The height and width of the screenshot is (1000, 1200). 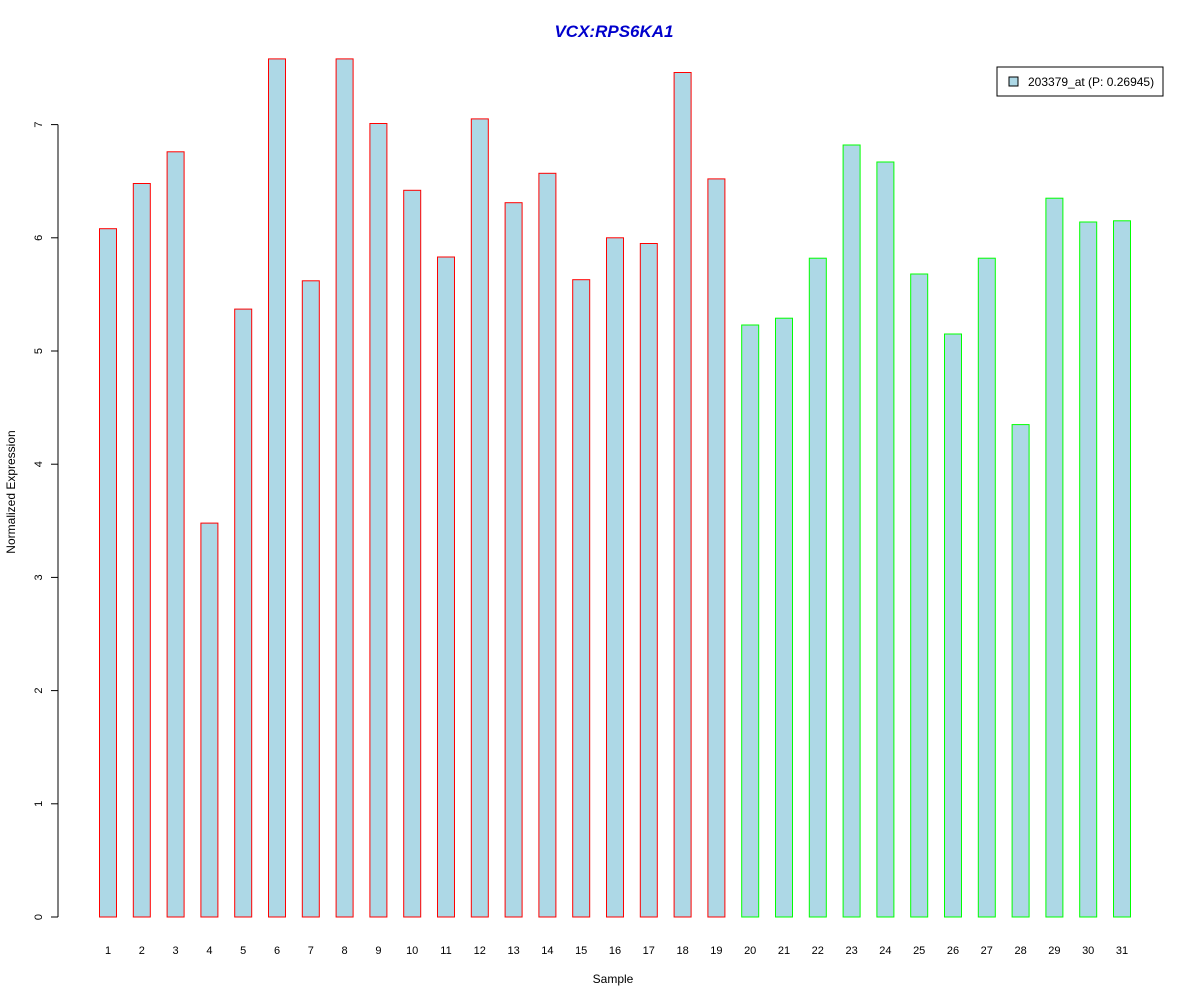 I want to click on x-tick-label-2: 2, so click(x=142, y=951).